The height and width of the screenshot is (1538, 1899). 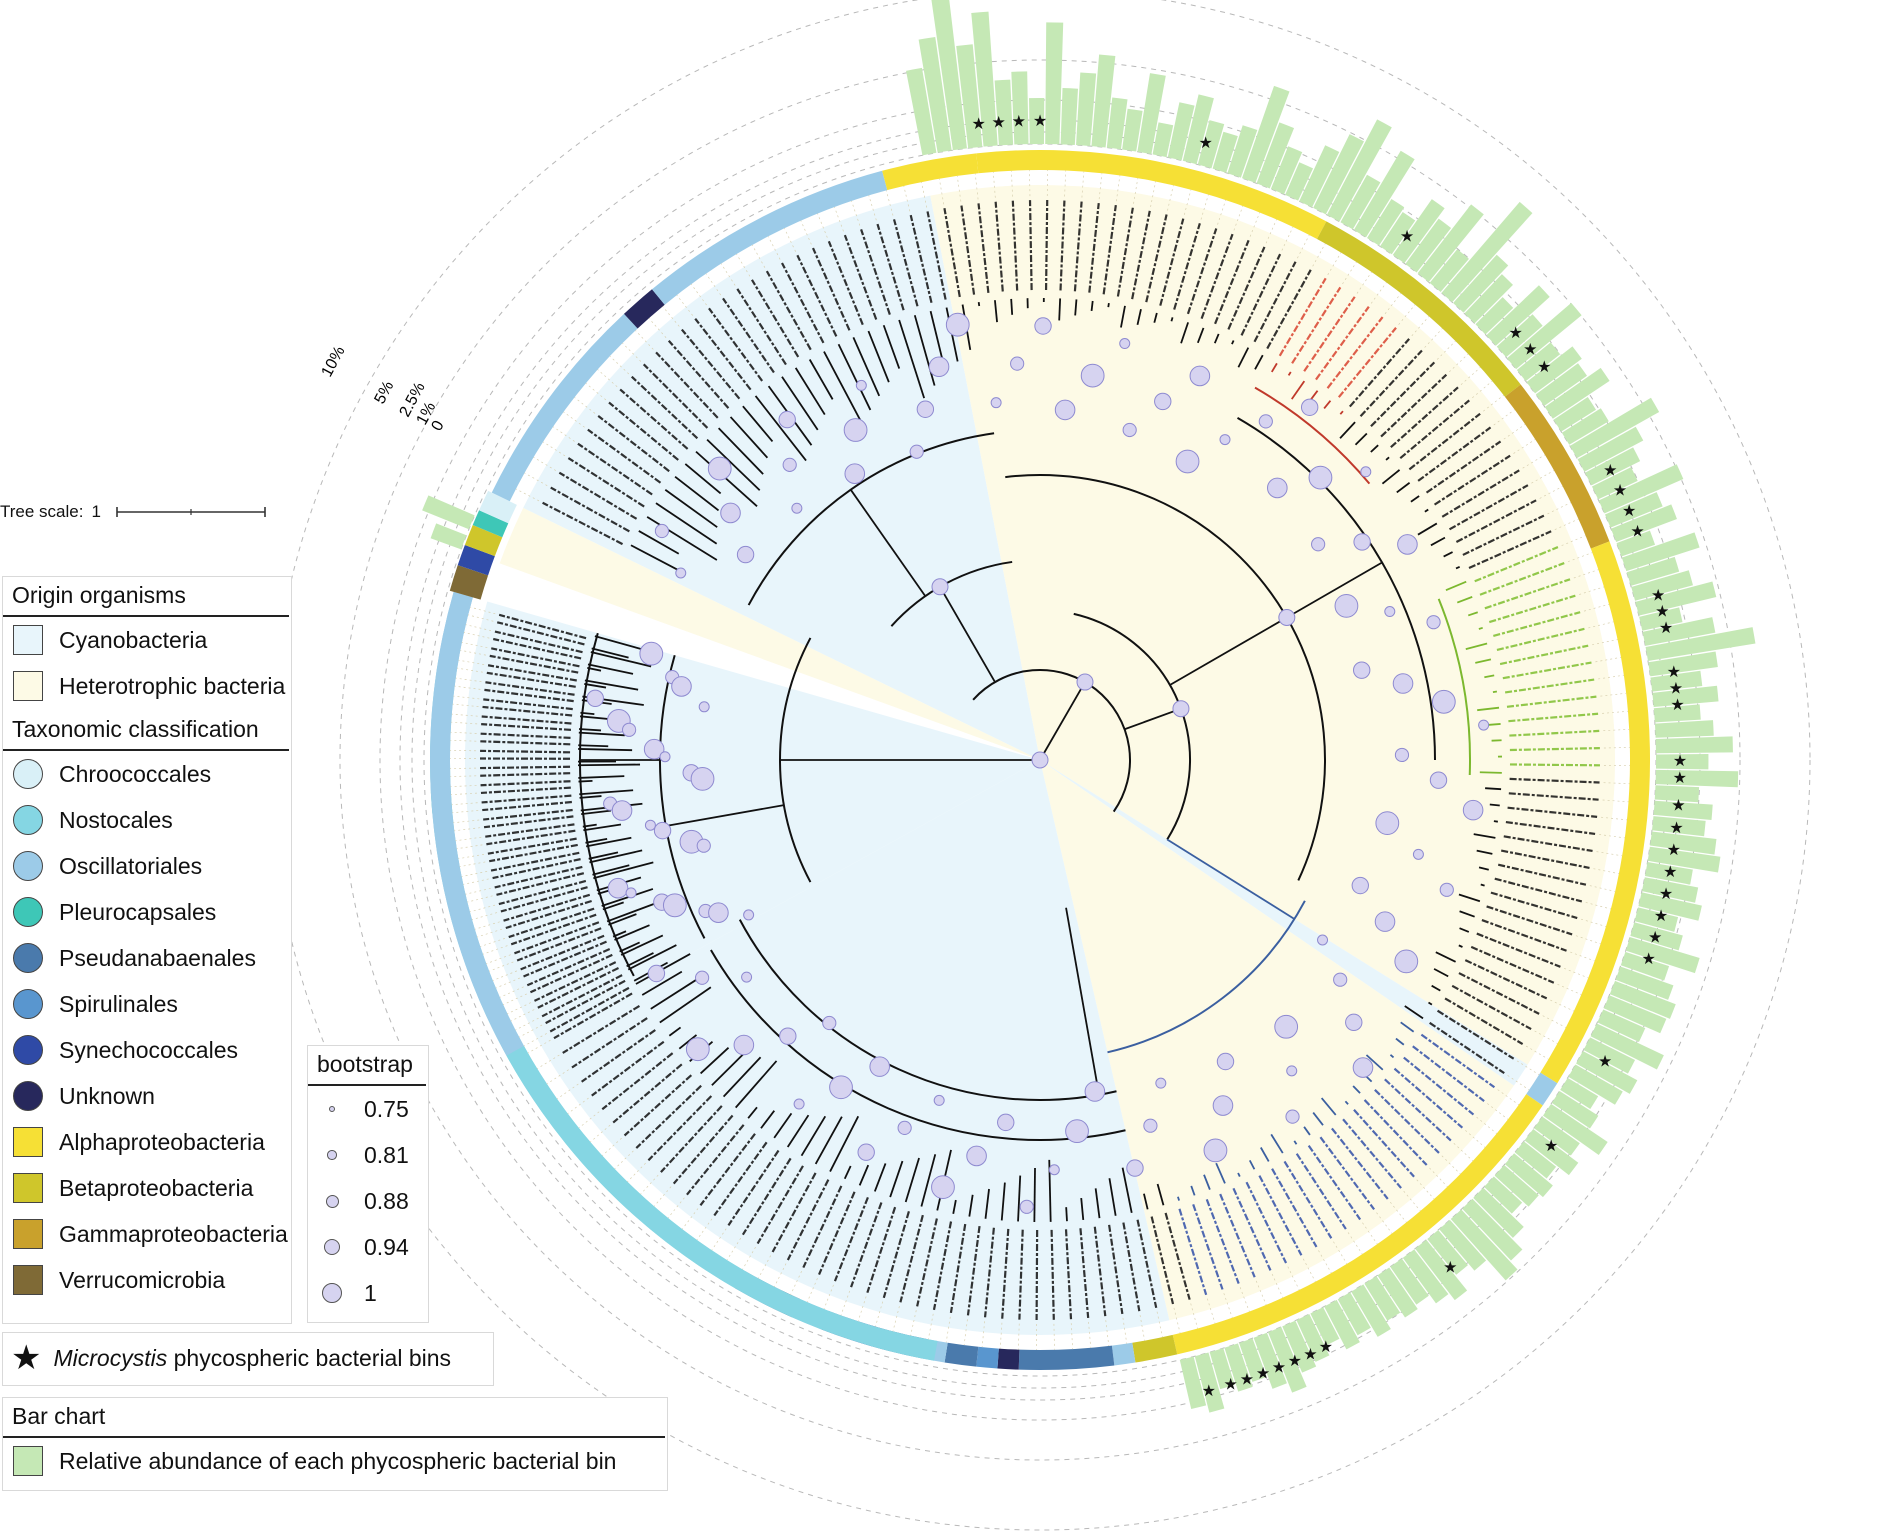 I want to click on legend-item-heterotrophic: Heterotrophic bacteria, so click(x=147, y=686).